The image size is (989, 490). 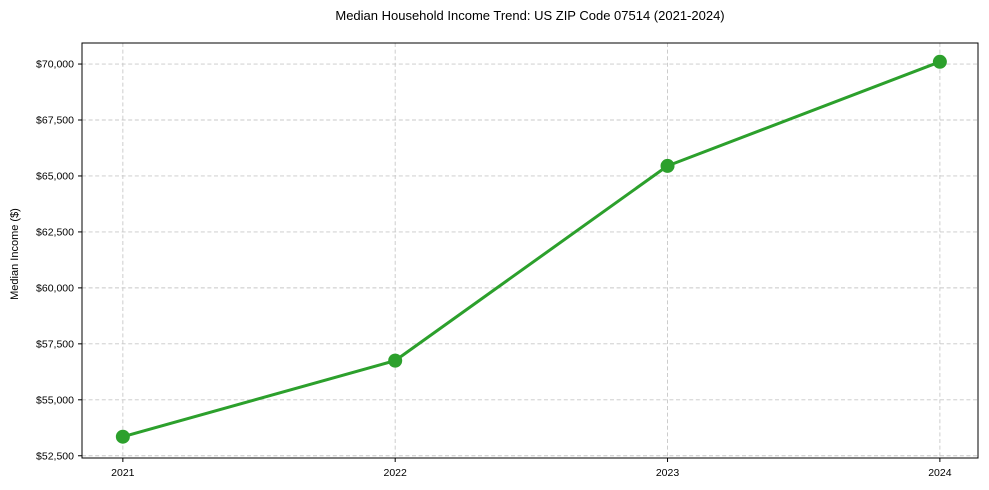 I want to click on y-tick-label: $57,500, so click(x=55, y=344).